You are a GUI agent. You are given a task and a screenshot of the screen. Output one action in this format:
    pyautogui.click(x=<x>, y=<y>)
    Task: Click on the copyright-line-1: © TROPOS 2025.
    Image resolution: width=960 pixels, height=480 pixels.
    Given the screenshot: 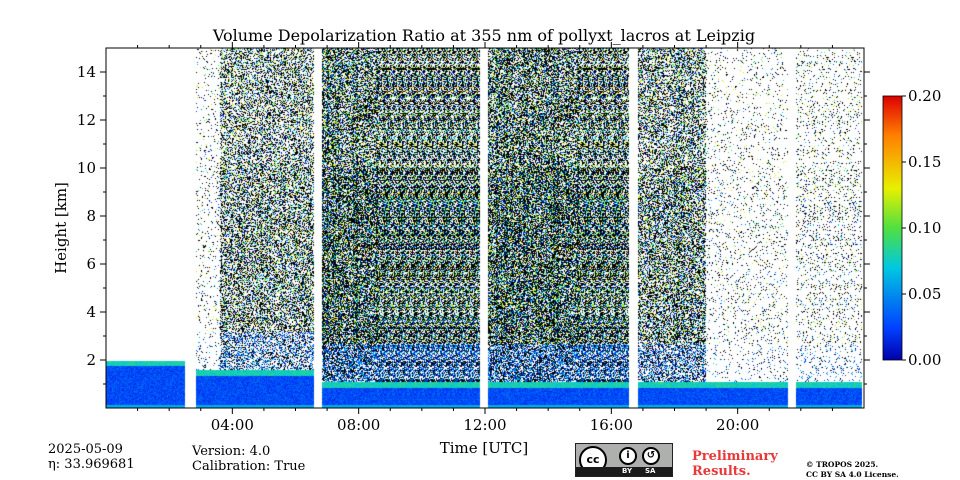 What is the action you would take?
    pyautogui.click(x=842, y=464)
    